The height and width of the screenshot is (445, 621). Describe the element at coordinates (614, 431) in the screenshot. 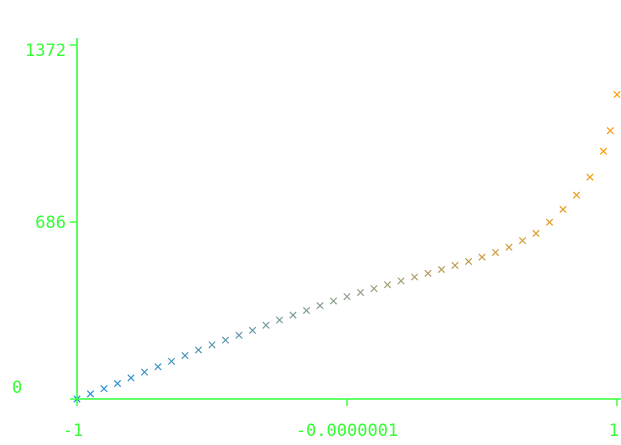

I see `x-tick-label: 1` at that location.